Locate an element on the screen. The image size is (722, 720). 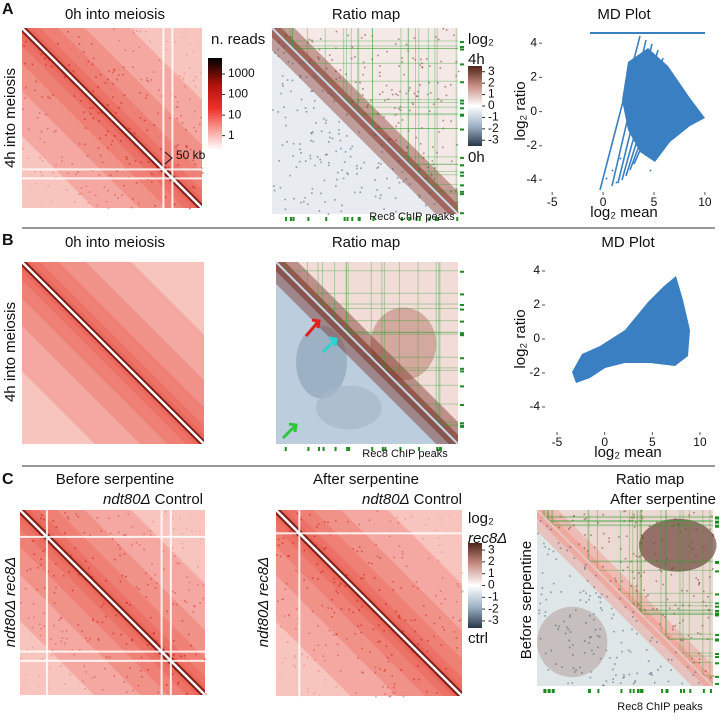
heatmap-subtitle: ndt80Δ Control is located at coordinates (412, 499).